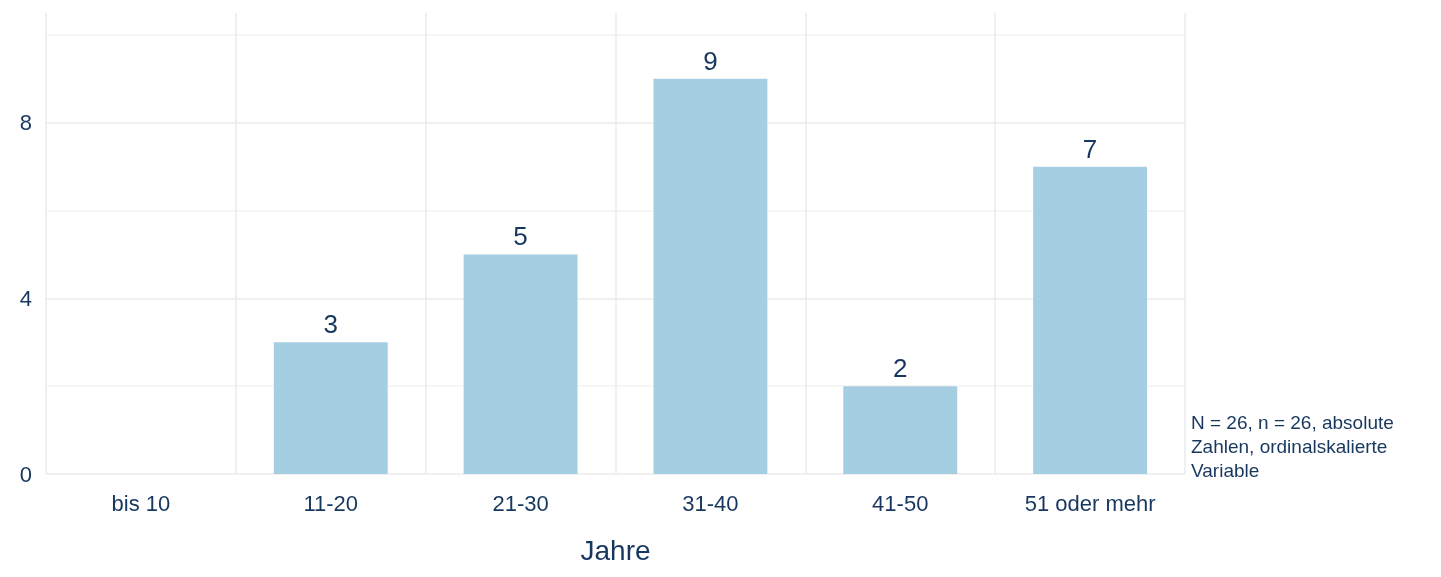 The width and height of the screenshot is (1441, 577). Describe the element at coordinates (141, 503) in the screenshot. I see `x-tick-label: bis 10` at that location.